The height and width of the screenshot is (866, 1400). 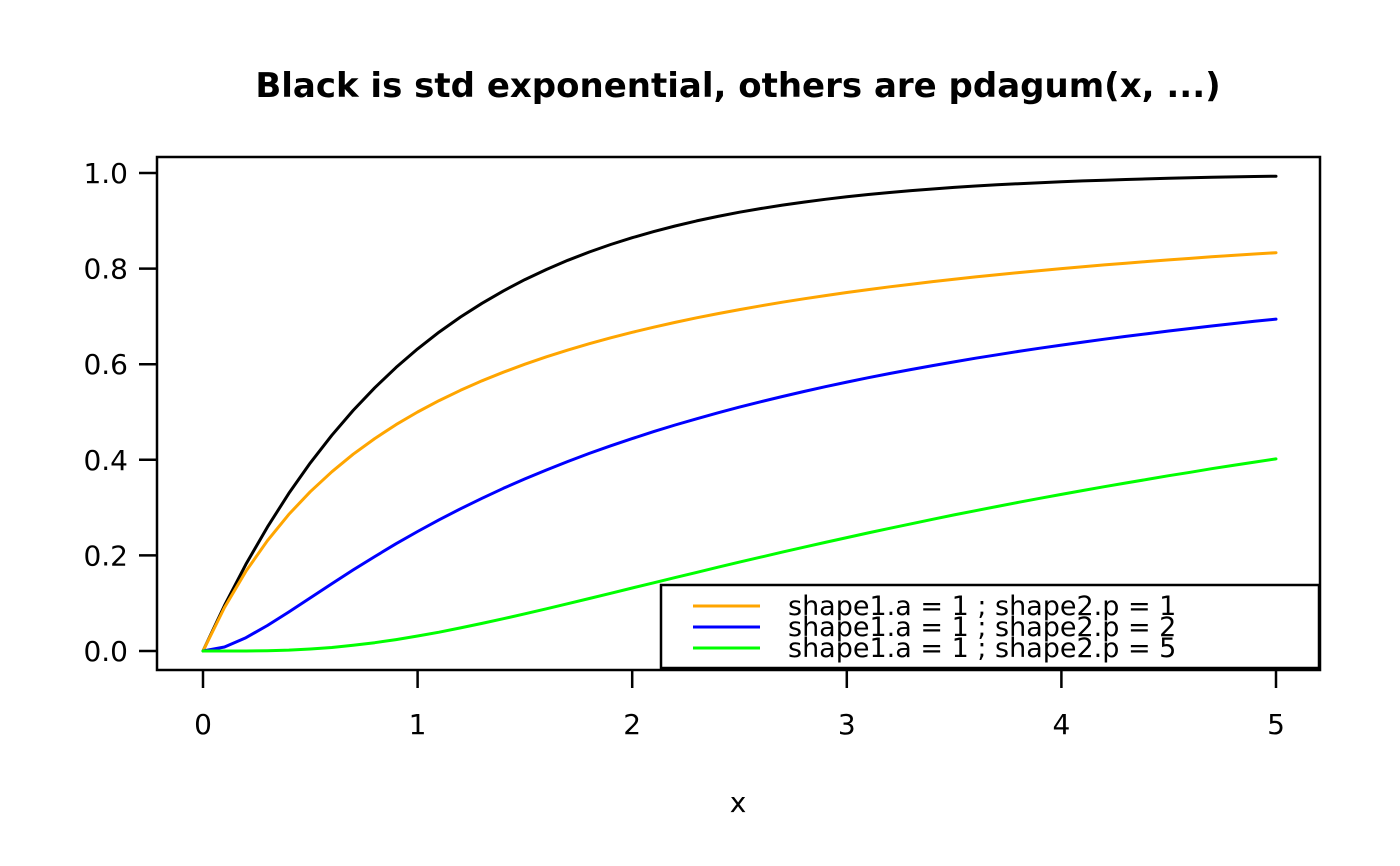 I want to click on x-tick-label: 4, so click(x=1061, y=724).